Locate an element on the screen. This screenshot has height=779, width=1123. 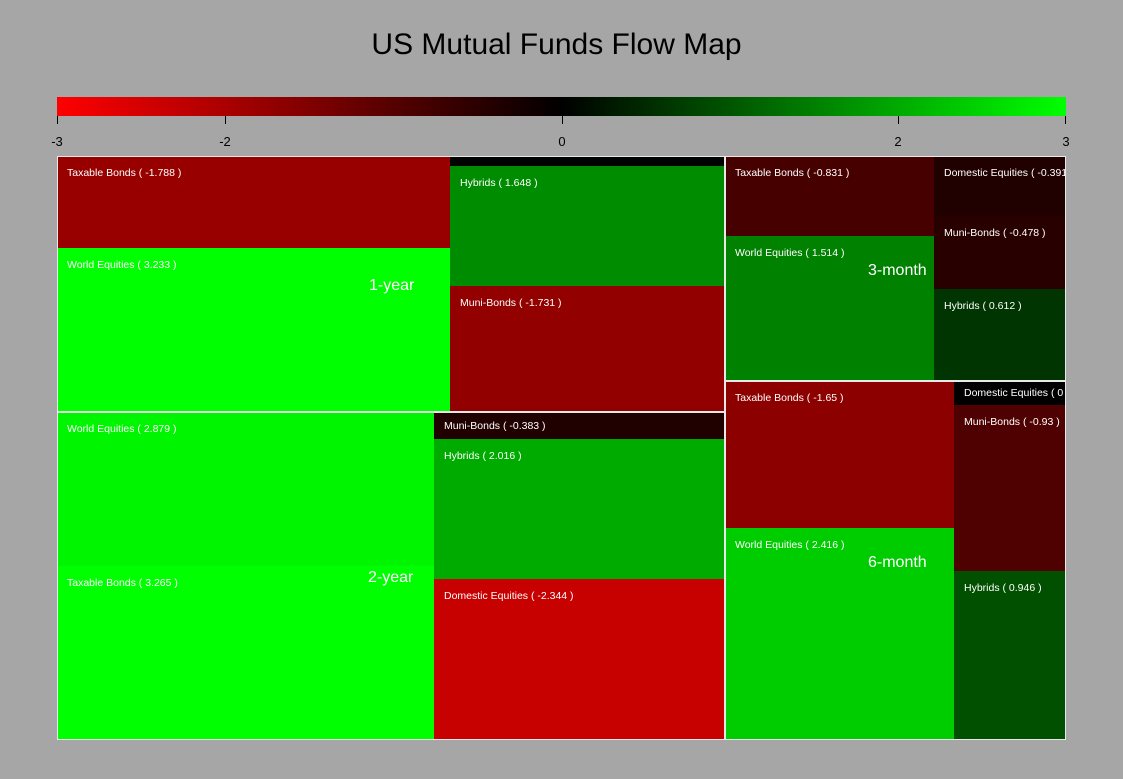
cell-label: Taxable Bonds ( -1.65 ) is located at coordinates (789, 398).